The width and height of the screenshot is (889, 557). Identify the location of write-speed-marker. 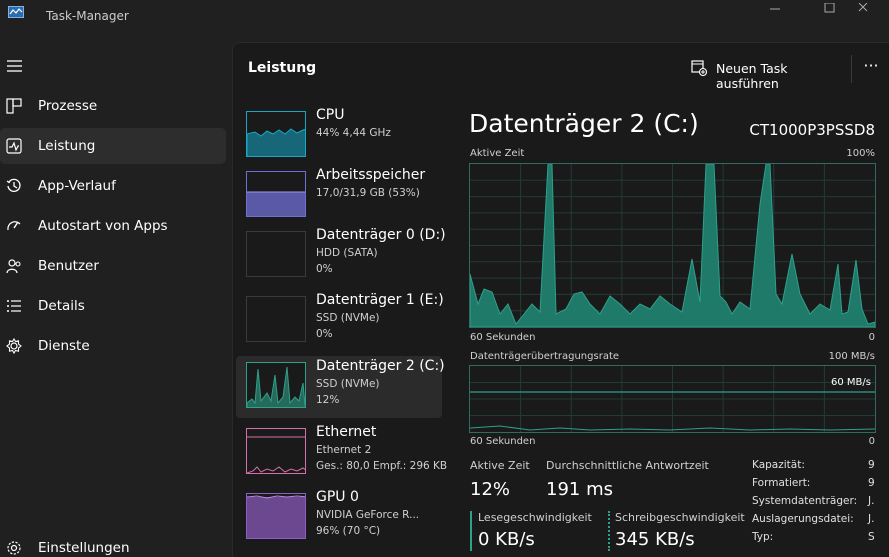
(609, 531).